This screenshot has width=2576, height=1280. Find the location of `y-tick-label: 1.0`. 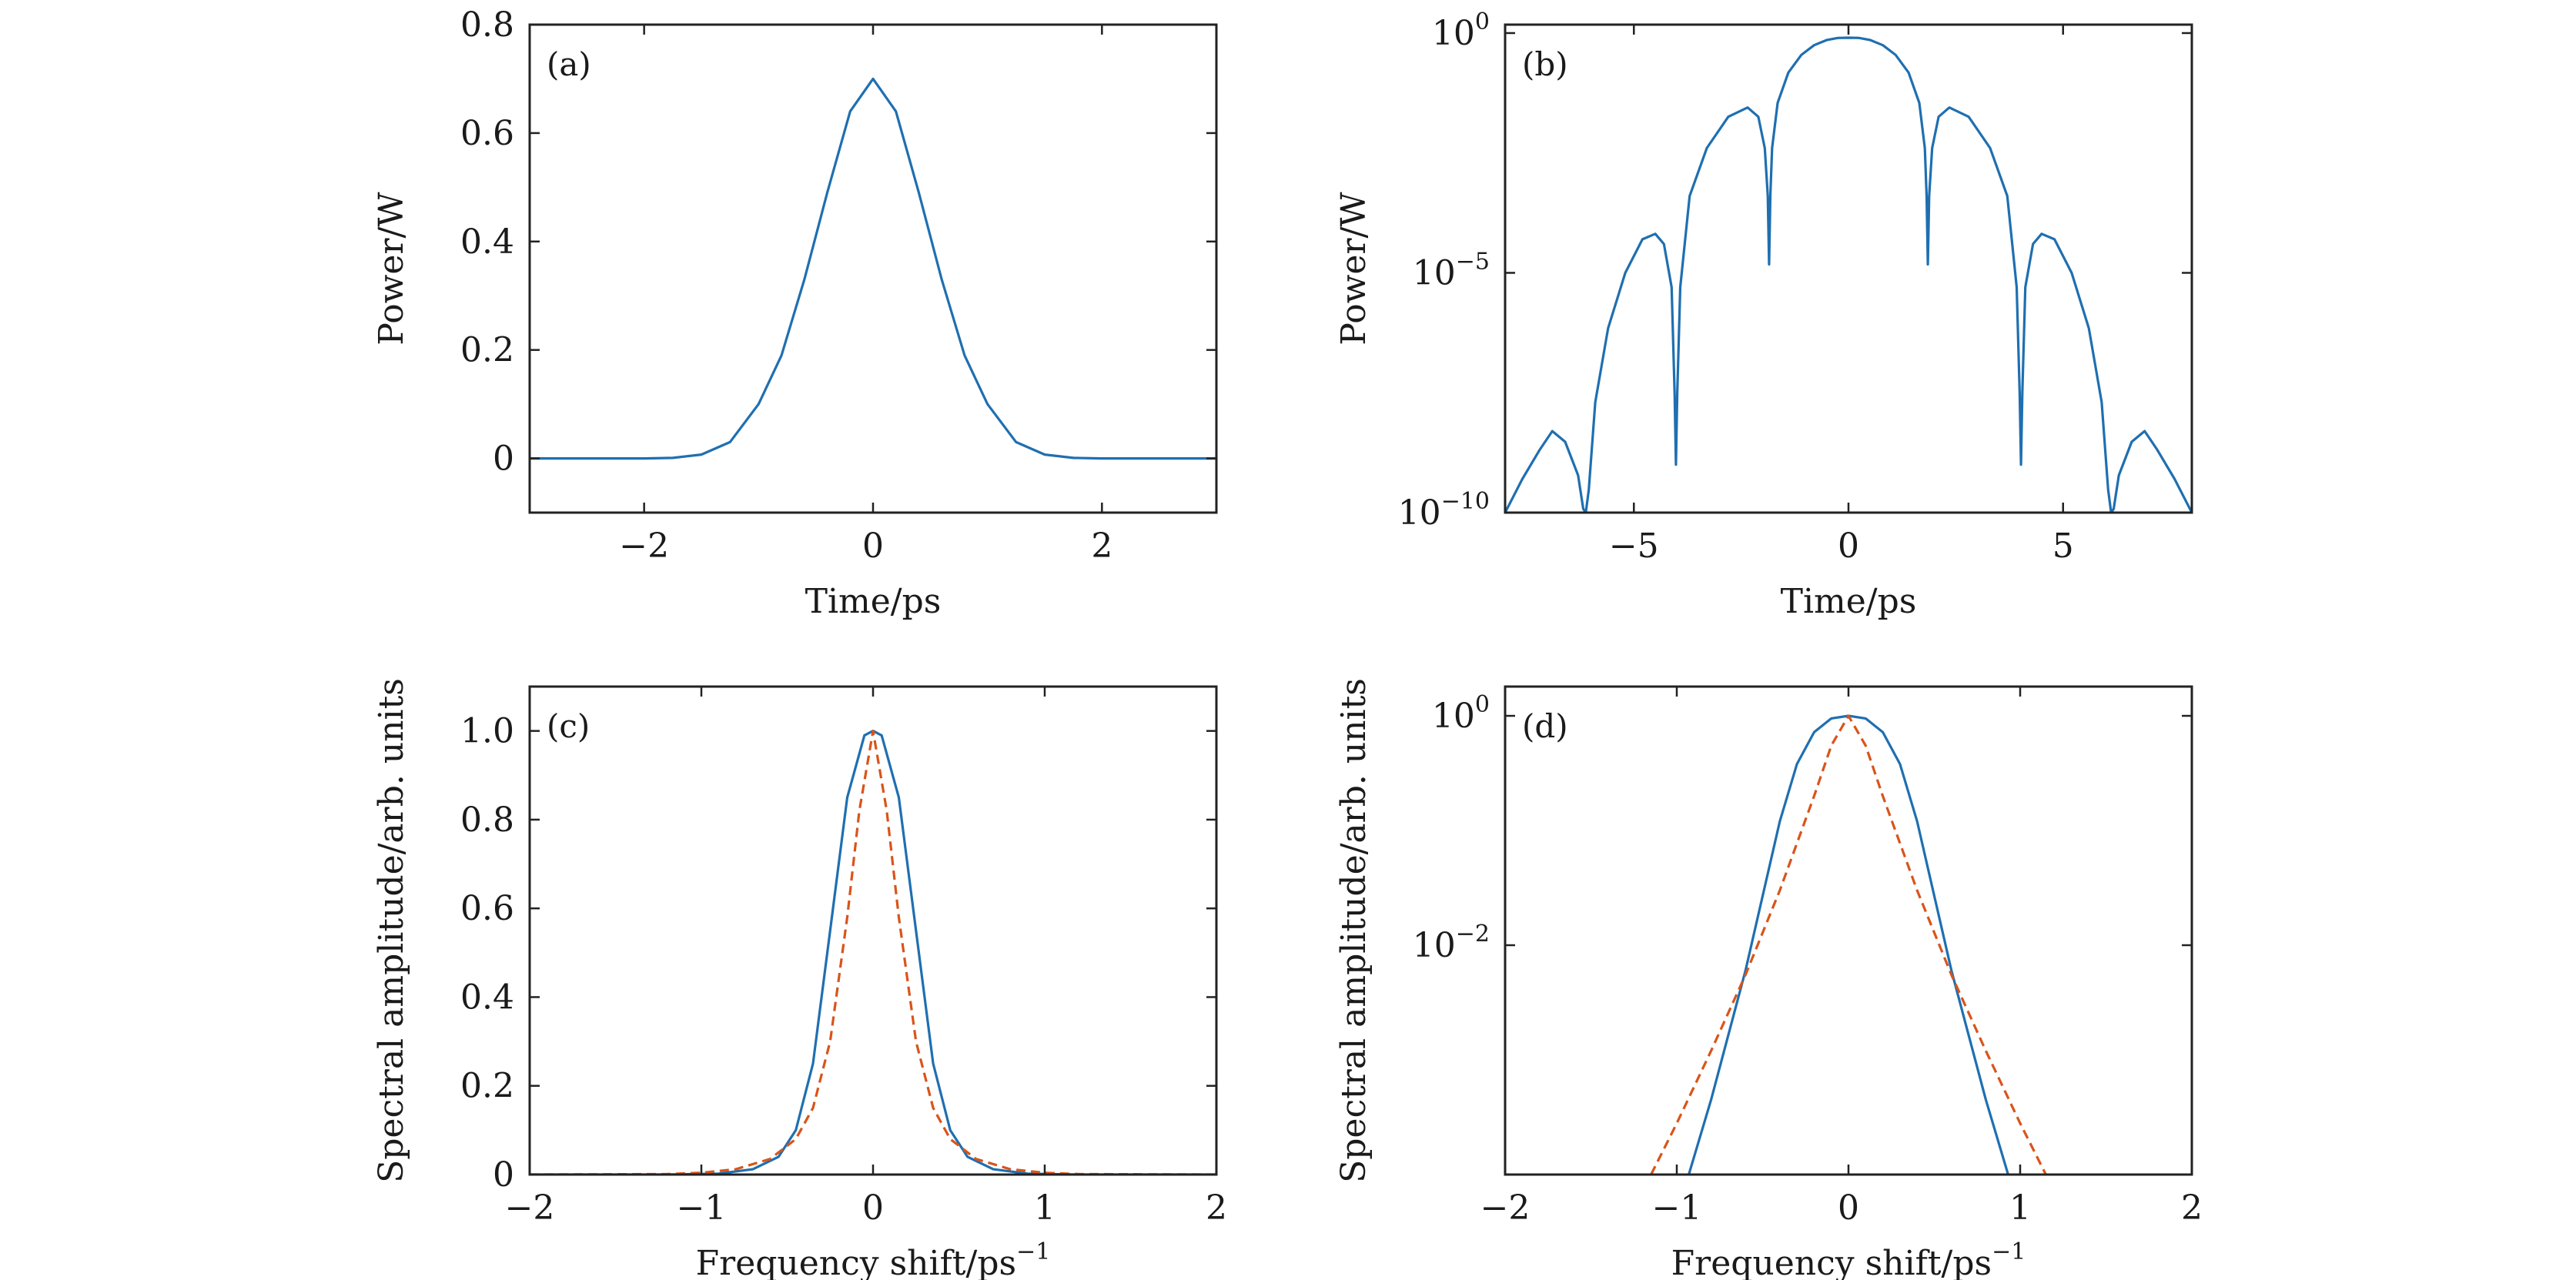

y-tick-label: 1.0 is located at coordinates (487, 732).